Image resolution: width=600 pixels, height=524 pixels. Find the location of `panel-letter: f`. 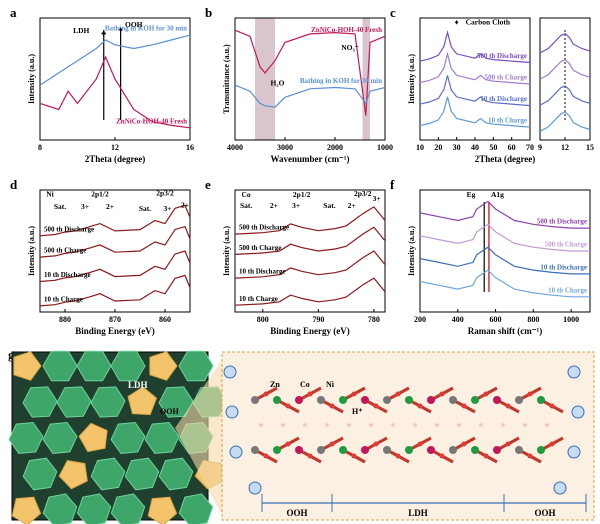

panel-letter: f is located at coordinates (392, 184).